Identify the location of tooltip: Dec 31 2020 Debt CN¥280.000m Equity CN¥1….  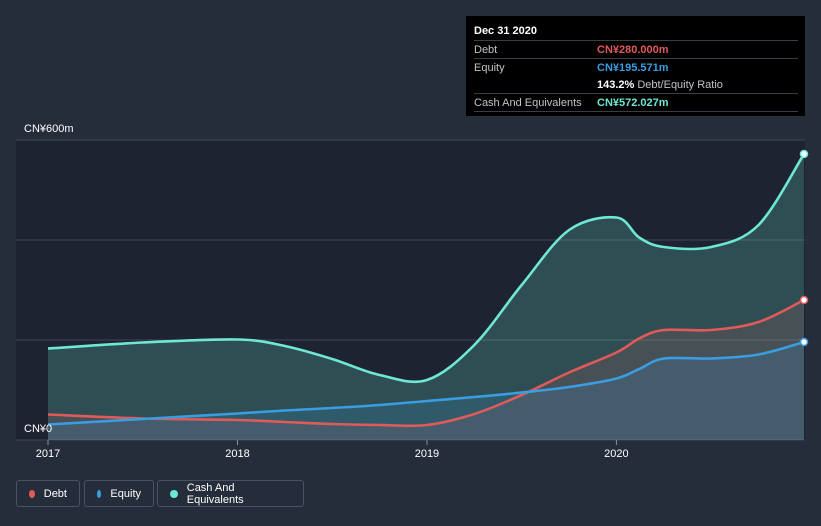
(635, 66).